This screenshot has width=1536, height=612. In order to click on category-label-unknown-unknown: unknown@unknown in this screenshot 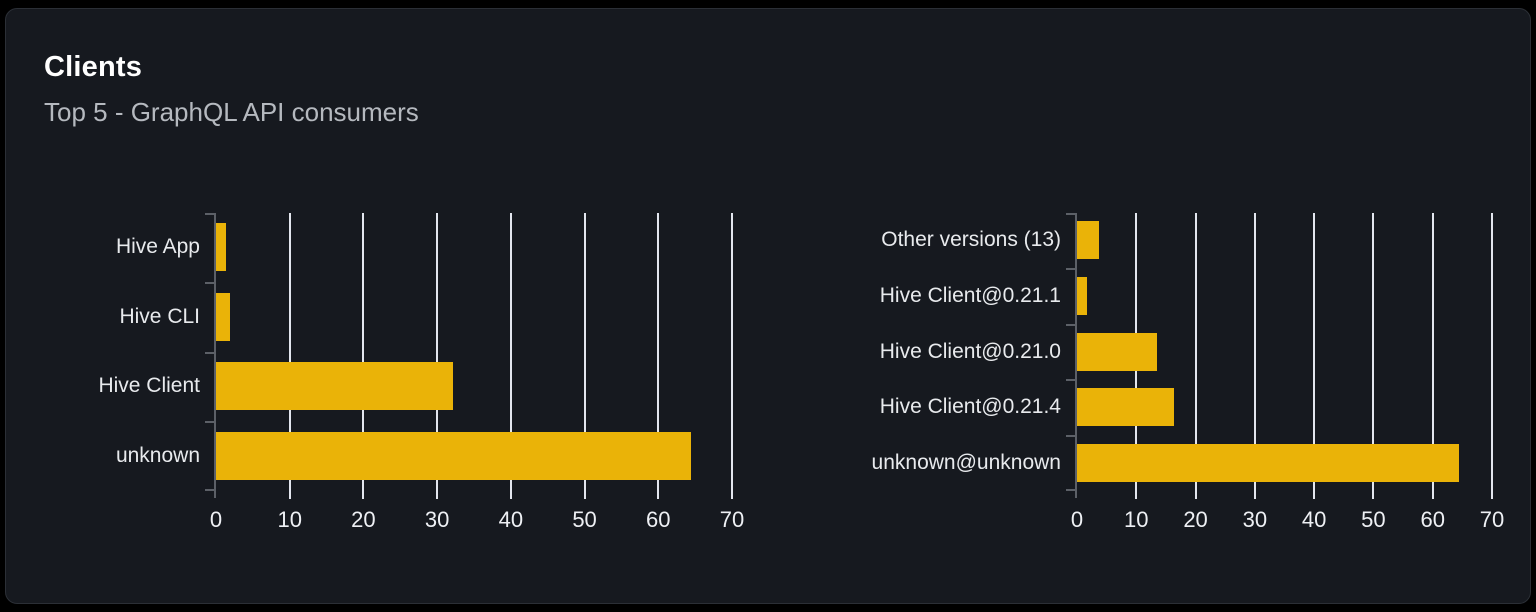, I will do `click(966, 462)`.